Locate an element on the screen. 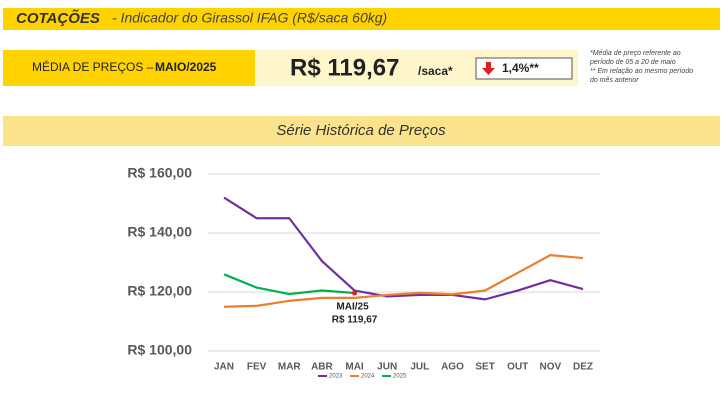  summary-label-box is located at coordinates (129, 68).